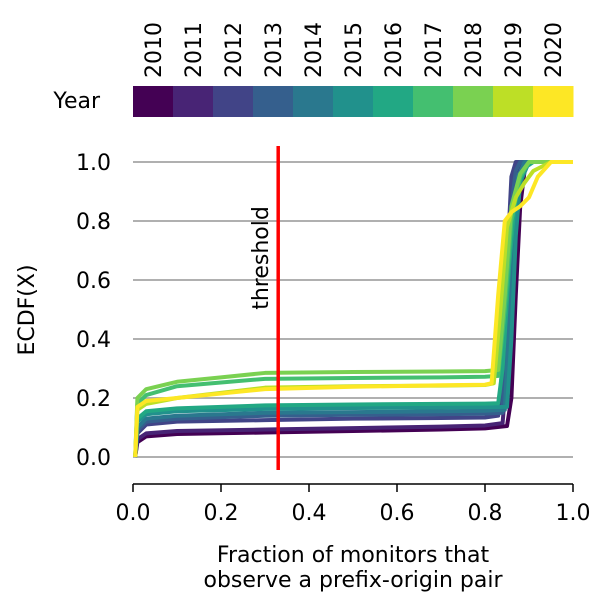 The height and width of the screenshot is (593, 600). What do you see at coordinates (133, 513) in the screenshot?
I see `x-tick-label: 0.0` at bounding box center [133, 513].